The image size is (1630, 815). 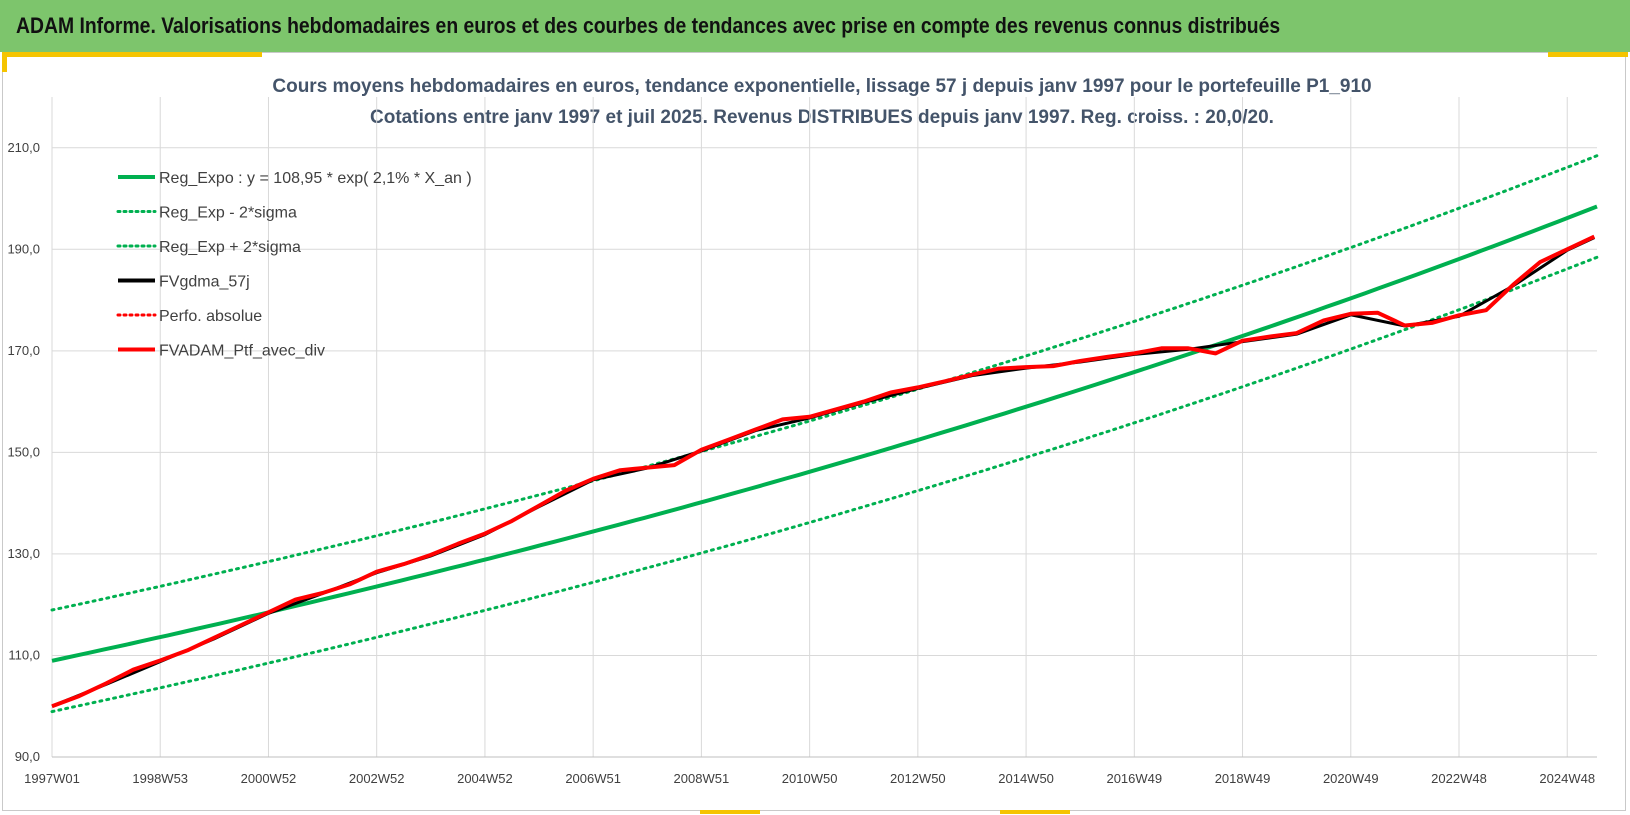 I want to click on legend-label: Reg_Exp - 2*sigma, so click(x=228, y=213).